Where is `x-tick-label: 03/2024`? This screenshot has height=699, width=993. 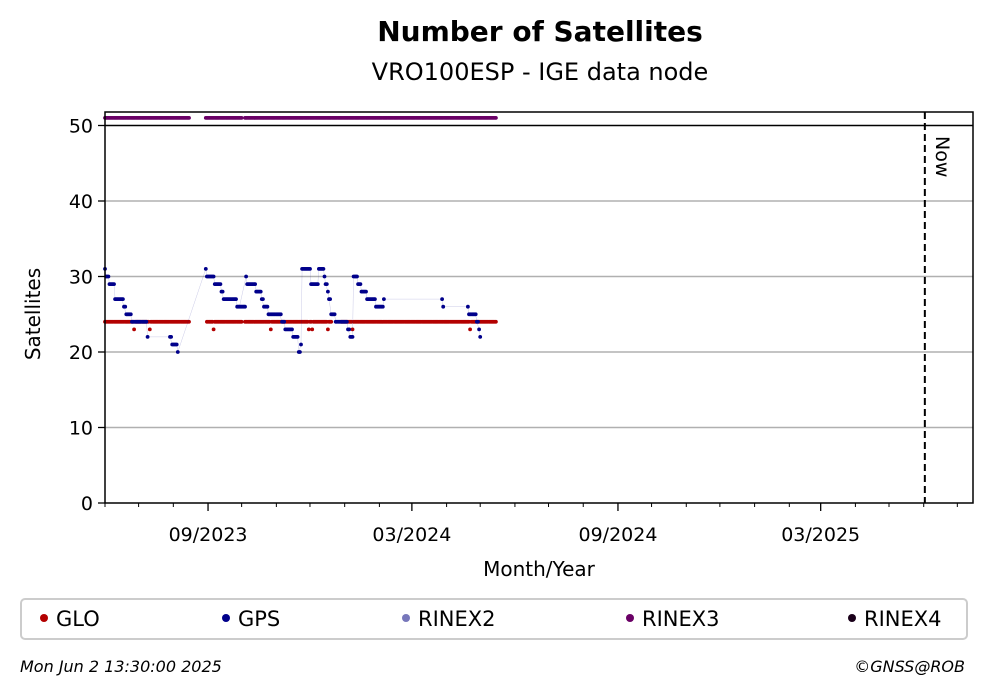 x-tick-label: 03/2024 is located at coordinates (411, 535).